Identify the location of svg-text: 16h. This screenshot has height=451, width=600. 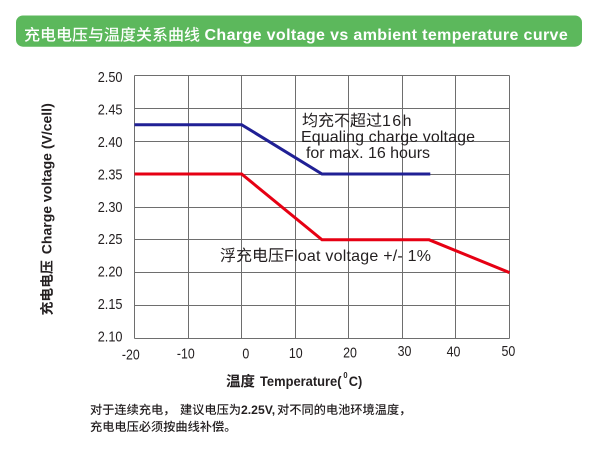
(397, 121).